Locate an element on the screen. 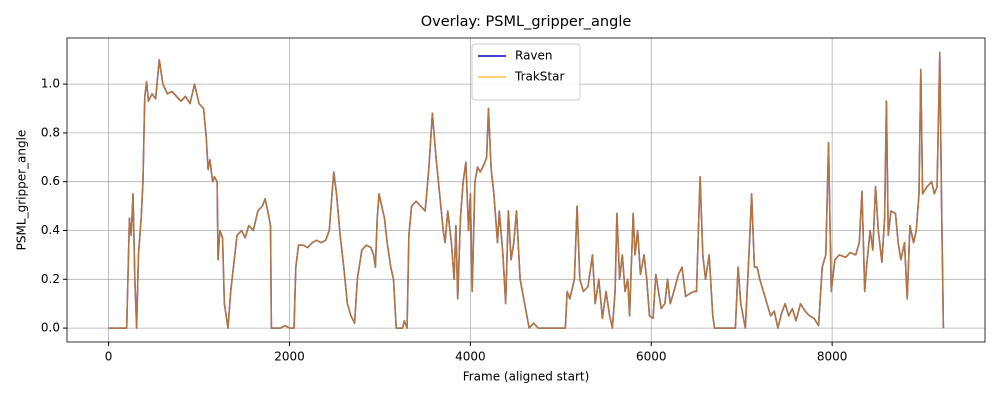 This screenshot has height=404, width=1000. x-tick-label: 0 is located at coordinates (109, 357).